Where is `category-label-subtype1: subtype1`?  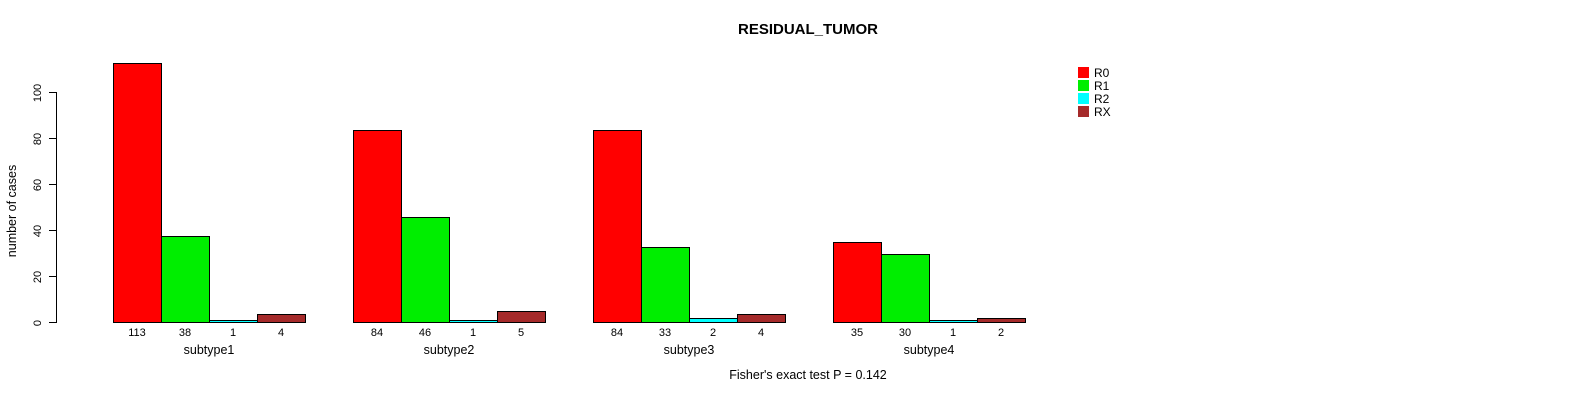
category-label-subtype1: subtype1 is located at coordinates (209, 350).